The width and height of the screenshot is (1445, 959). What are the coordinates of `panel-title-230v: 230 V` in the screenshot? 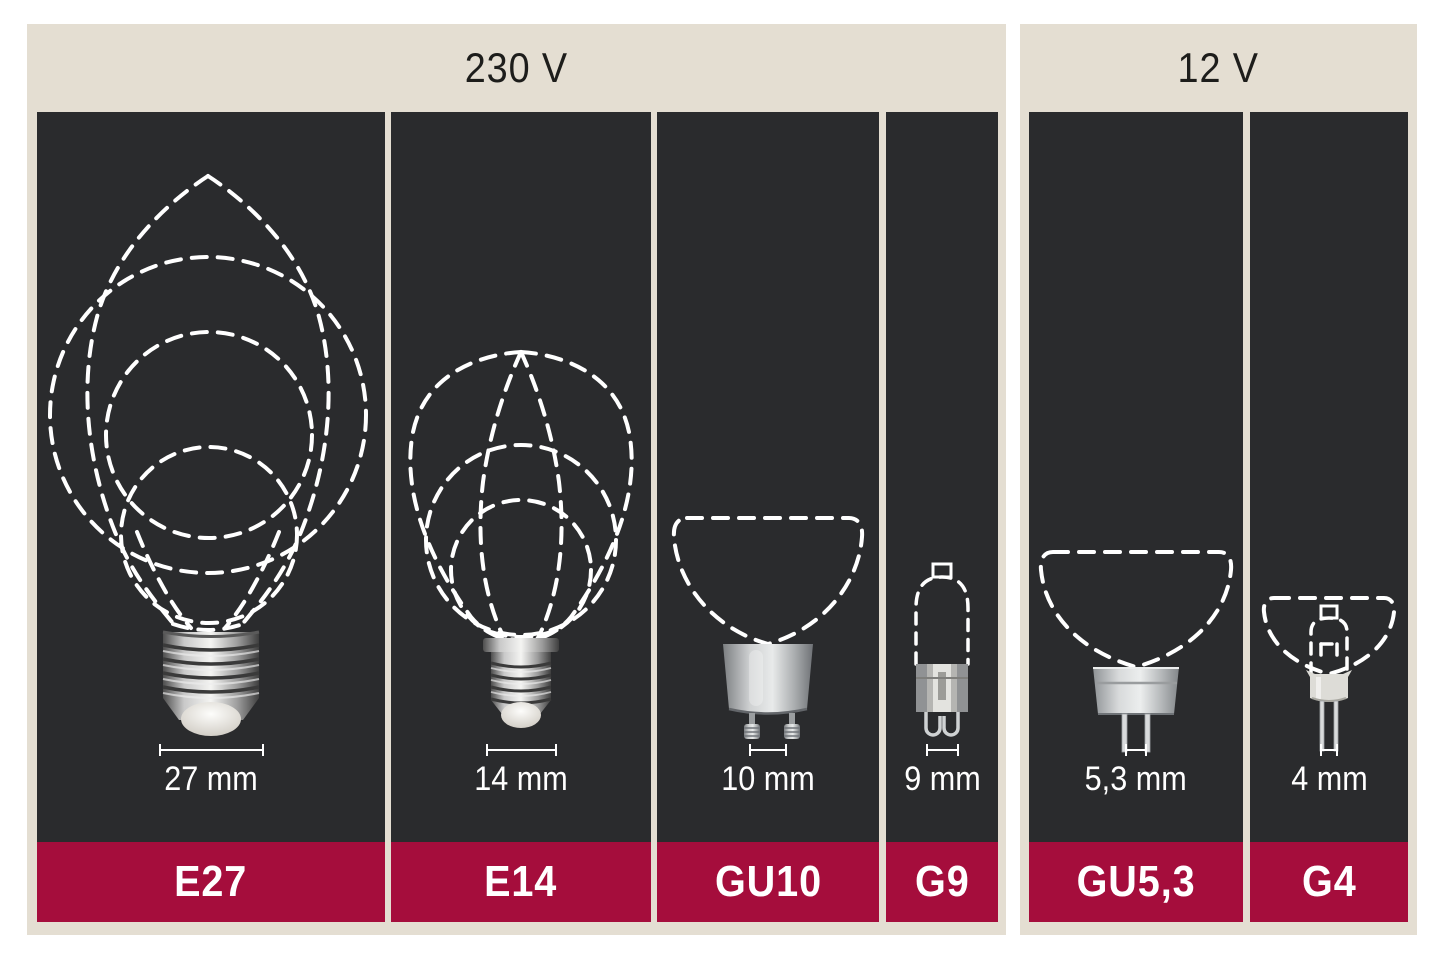 It's located at (516, 68).